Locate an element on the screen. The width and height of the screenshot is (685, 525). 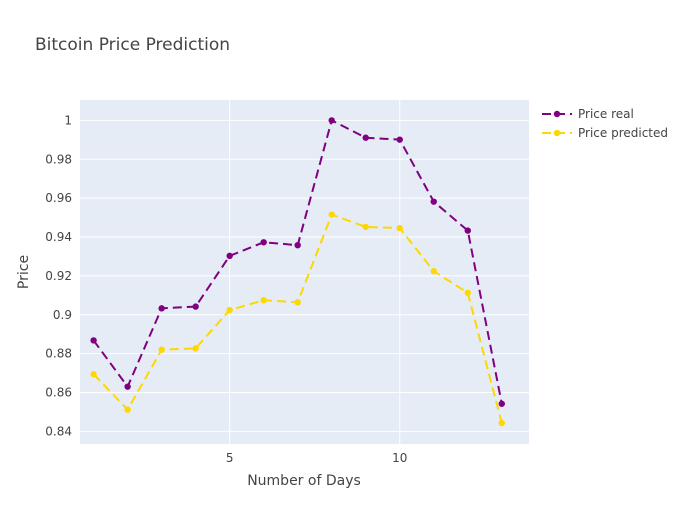
y-tick-label: 0.98 is located at coordinates (58, 159).